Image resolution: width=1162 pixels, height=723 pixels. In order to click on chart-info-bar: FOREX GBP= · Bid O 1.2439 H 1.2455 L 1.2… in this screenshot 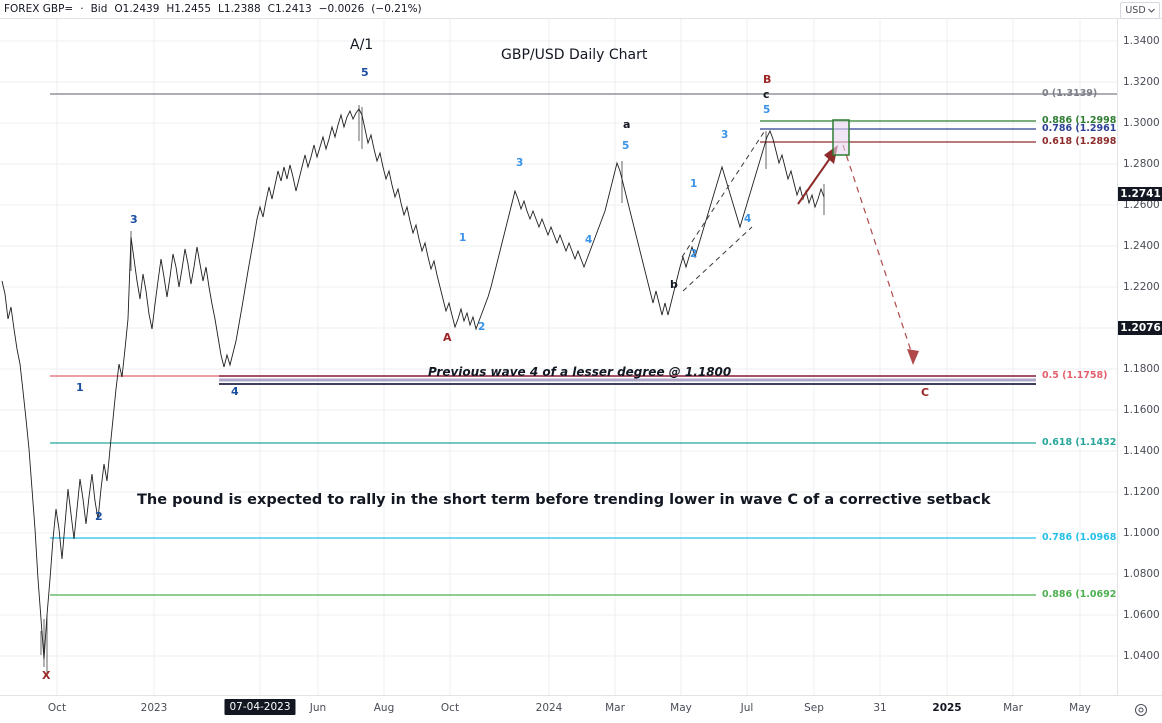, I will do `click(581, 9)`.